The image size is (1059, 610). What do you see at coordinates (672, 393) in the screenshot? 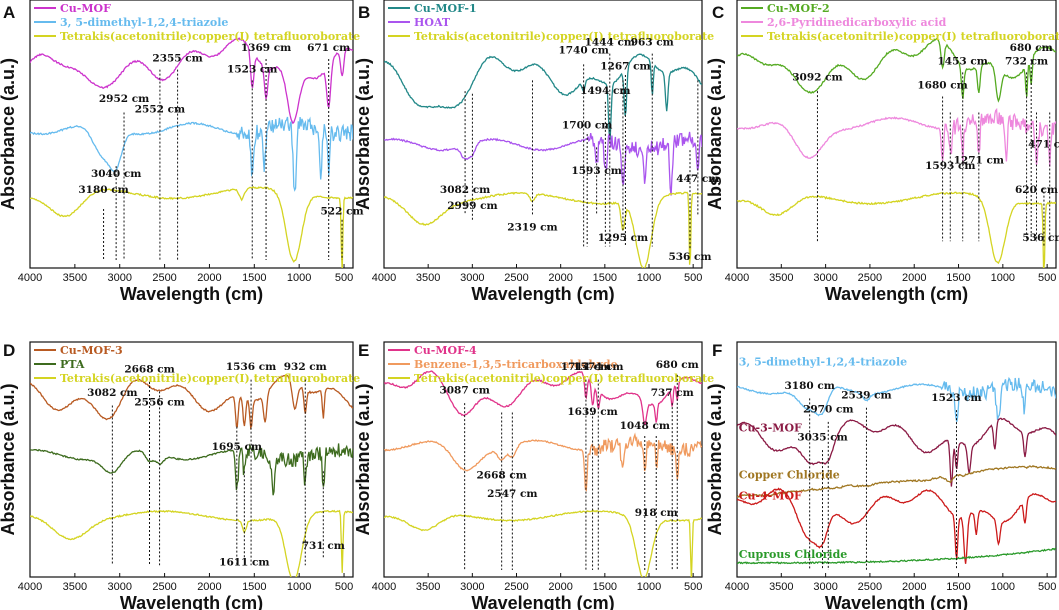
I see `peak-annotation: 737 cm` at bounding box center [672, 393].